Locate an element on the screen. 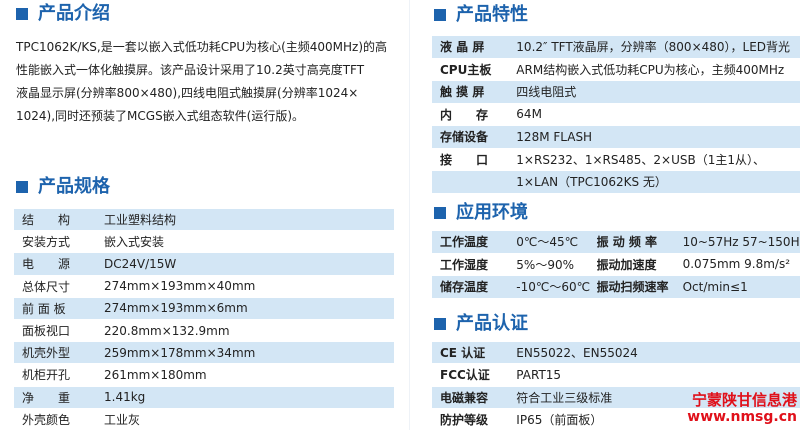  table-row: 工作温度 0℃～45℃ 振 动 频 率 10~57Hz 57~150Hz is located at coordinates (616, 242).